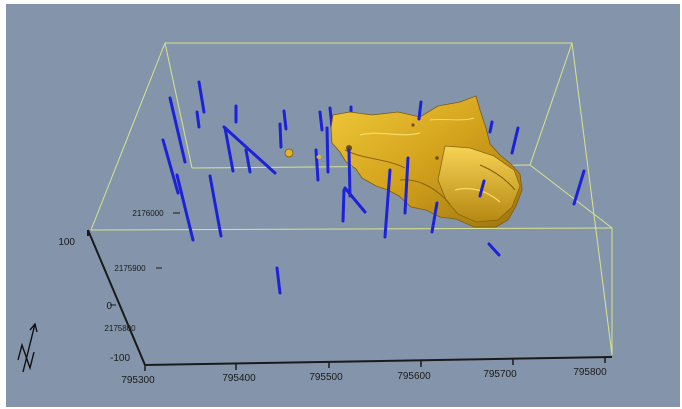  I want to click on x-tick-label: 795400, so click(239, 378).